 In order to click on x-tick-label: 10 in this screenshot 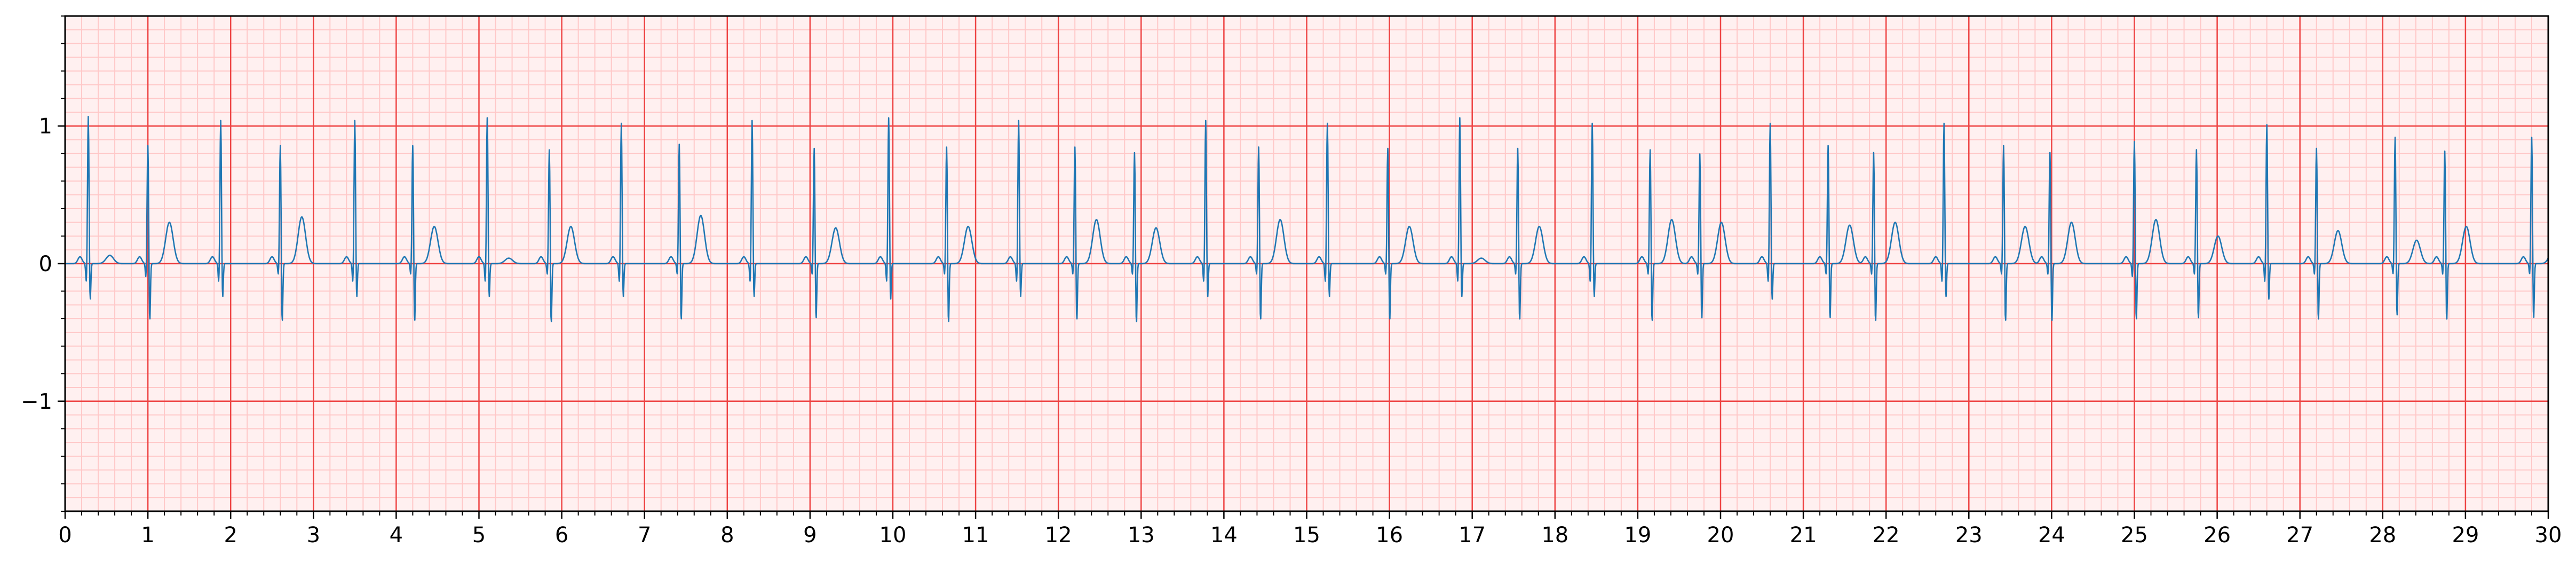, I will do `click(893, 535)`.